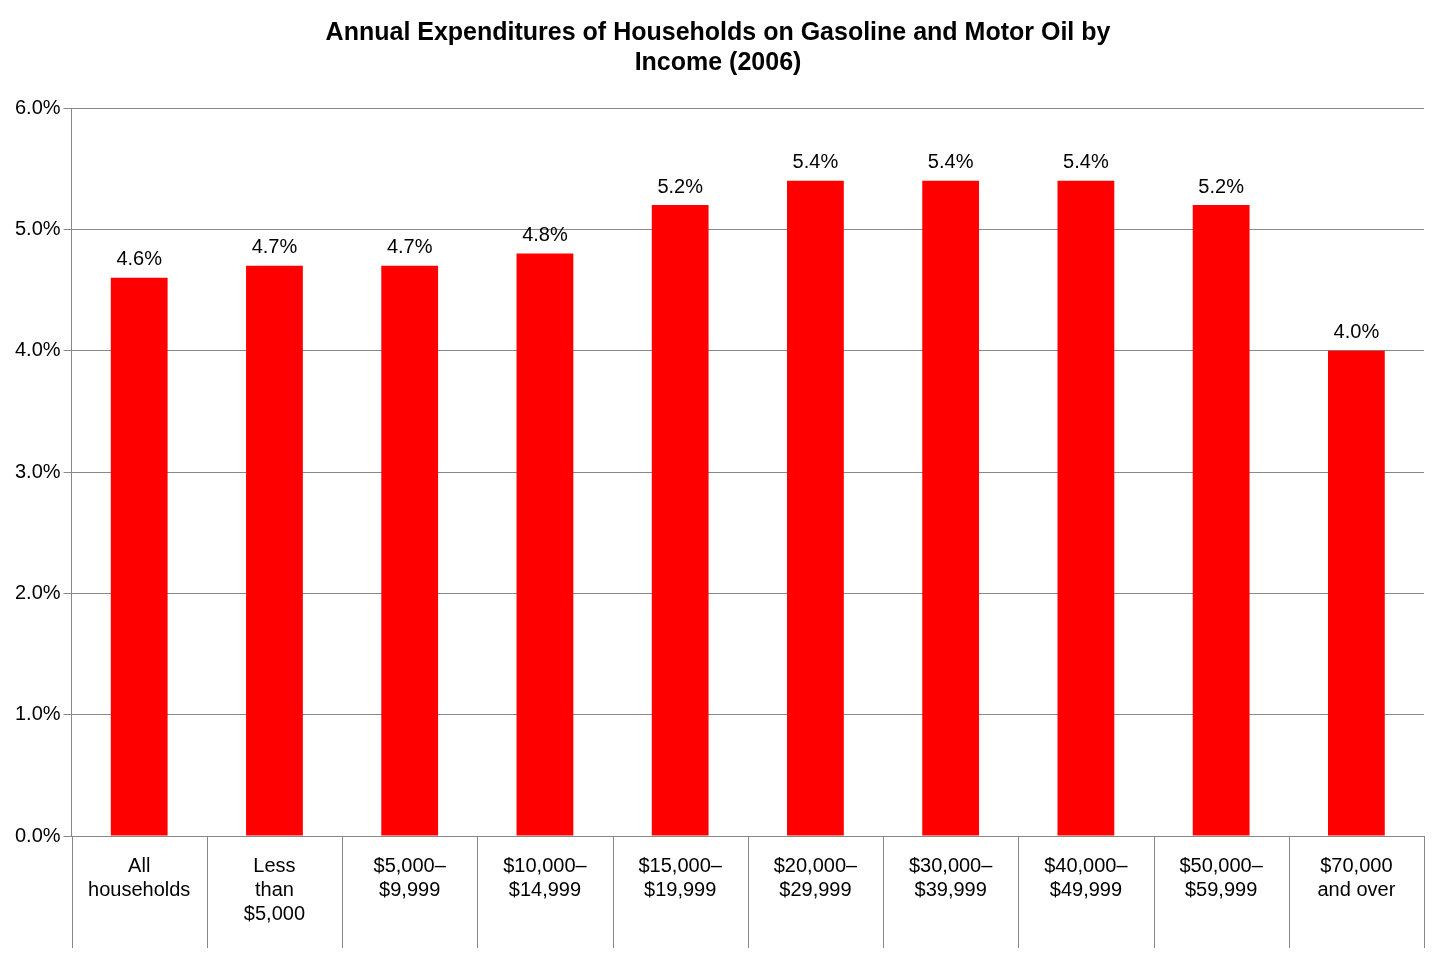 This screenshot has width=1437, height=958. Describe the element at coordinates (680, 876) in the screenshot. I see `x-tick-label: $15,000–$19,999` at that location.